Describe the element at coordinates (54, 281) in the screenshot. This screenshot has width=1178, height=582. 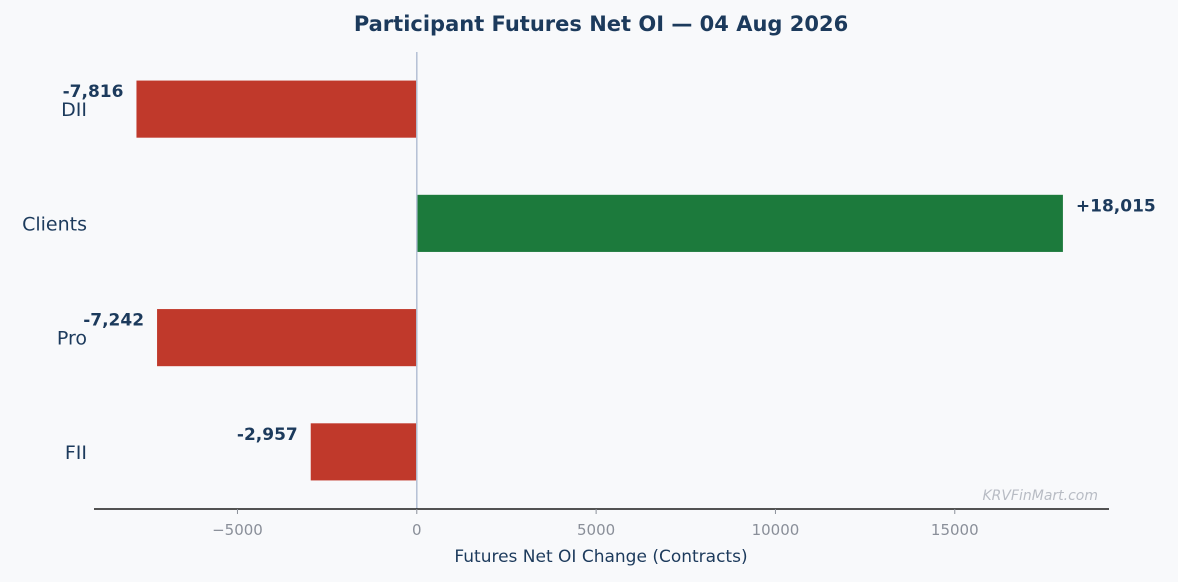
I see `category-labels: DII Clients Pro FII` at that location.